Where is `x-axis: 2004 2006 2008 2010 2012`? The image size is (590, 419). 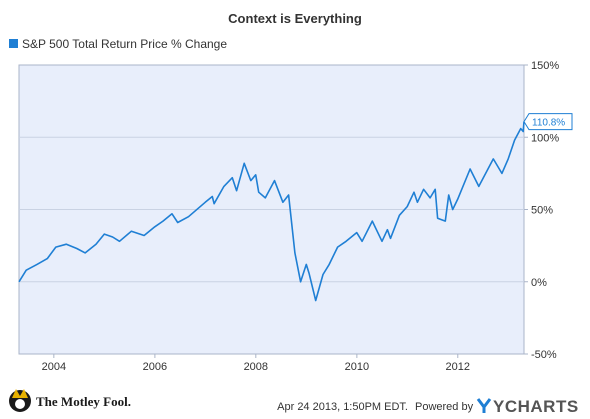 x-axis: 2004 2006 2008 2010 2012 is located at coordinates (256, 363).